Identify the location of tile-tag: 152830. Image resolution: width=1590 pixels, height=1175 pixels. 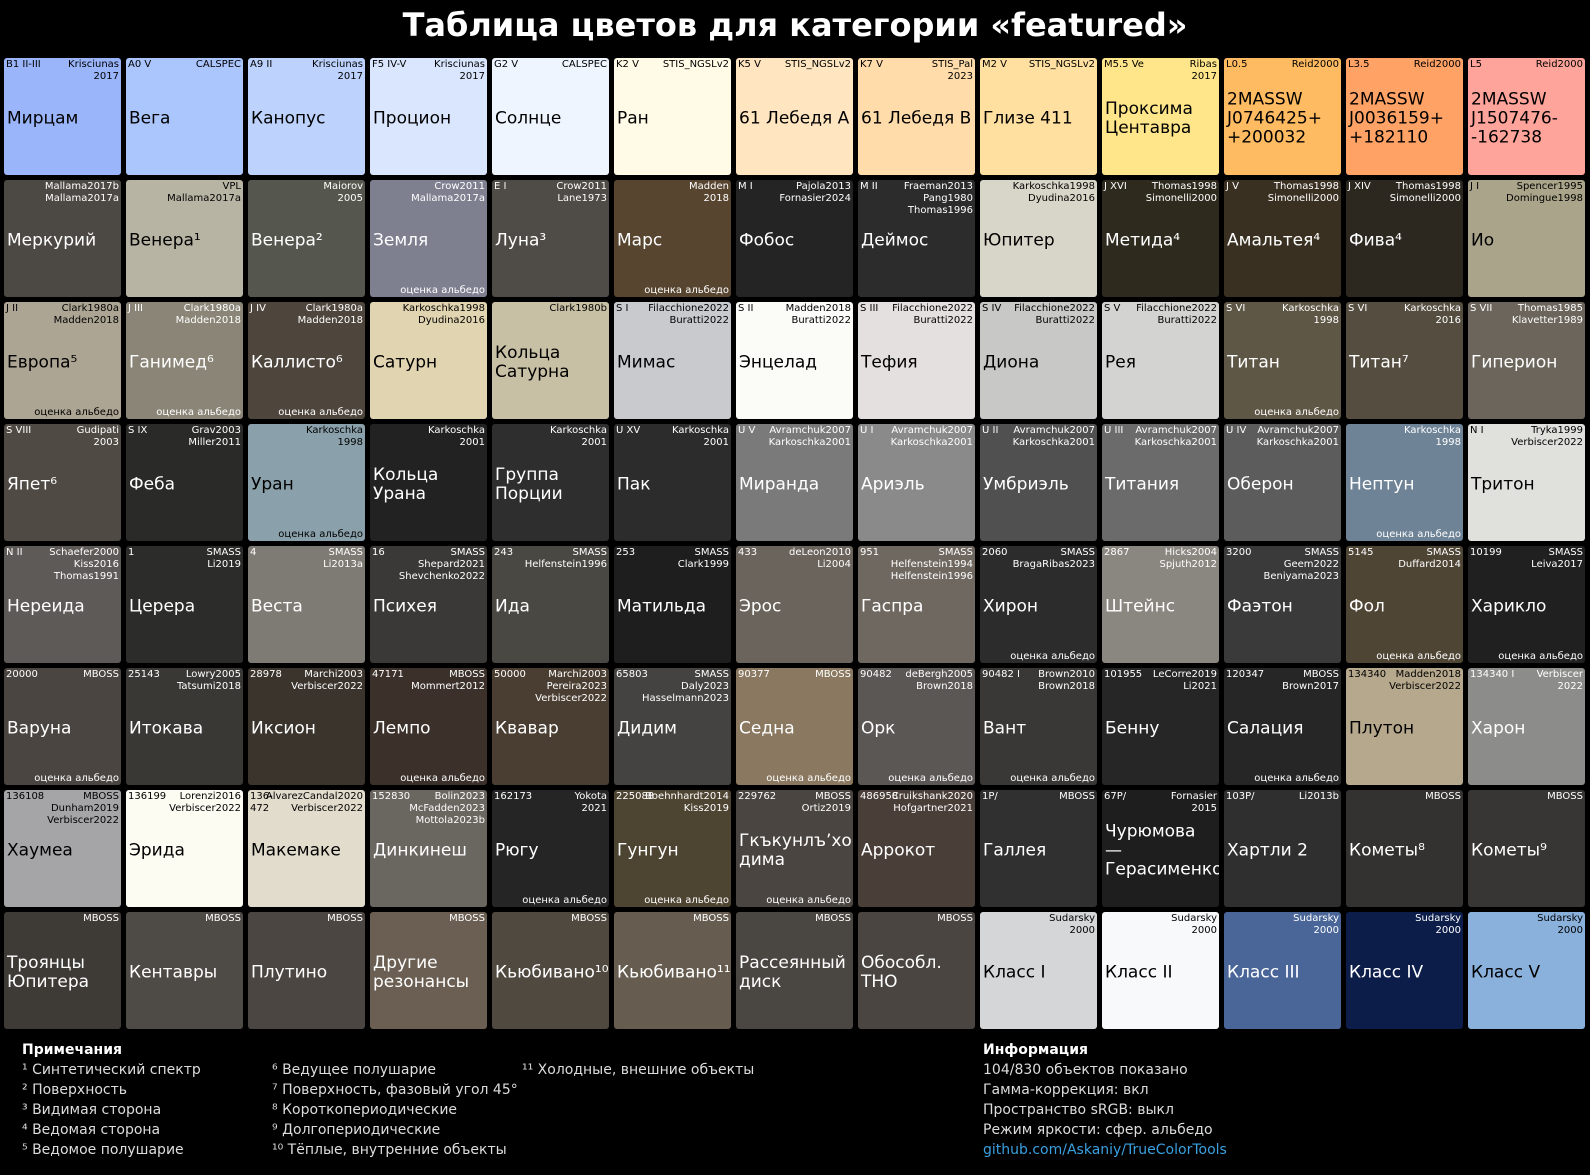
(391, 796).